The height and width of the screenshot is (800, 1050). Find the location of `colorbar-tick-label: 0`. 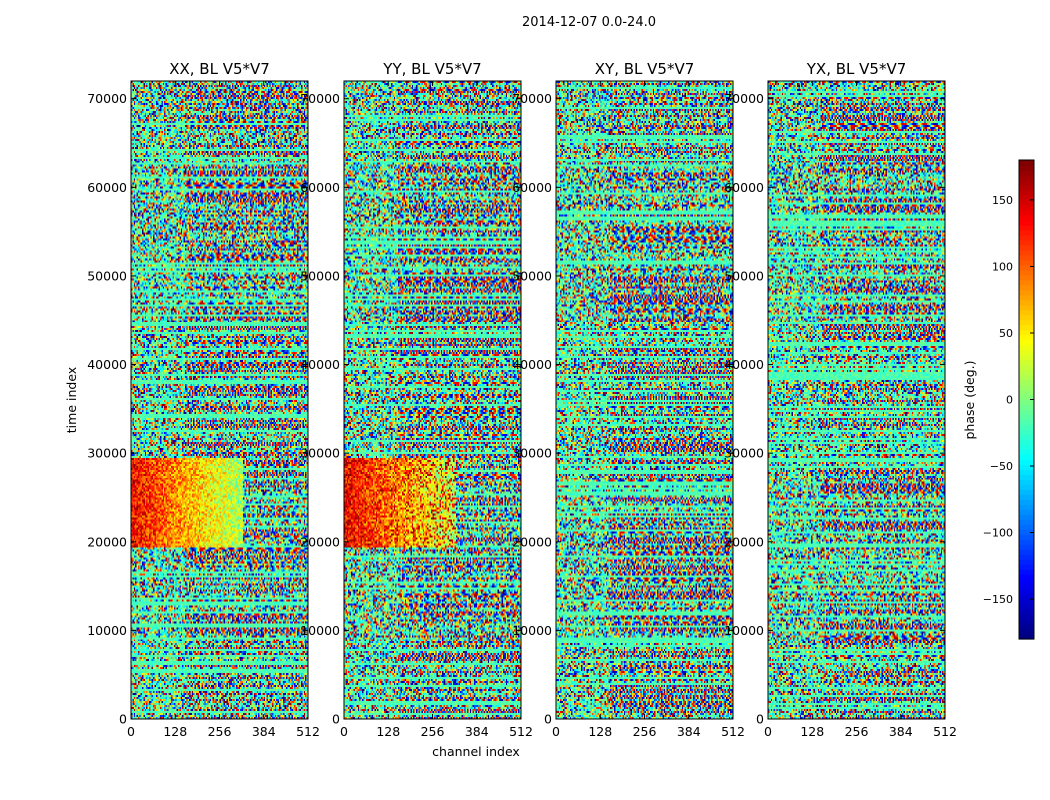

colorbar-tick-label: 0 is located at coordinates (1009, 400).